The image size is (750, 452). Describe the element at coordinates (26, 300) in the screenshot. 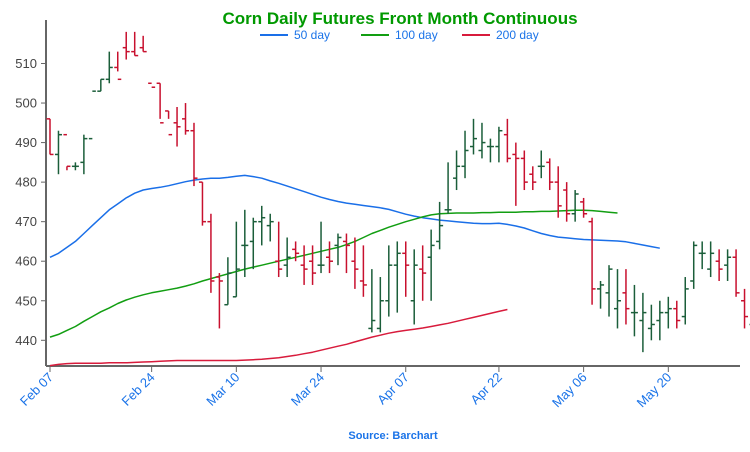

I see `y-tick-label: 450` at that location.